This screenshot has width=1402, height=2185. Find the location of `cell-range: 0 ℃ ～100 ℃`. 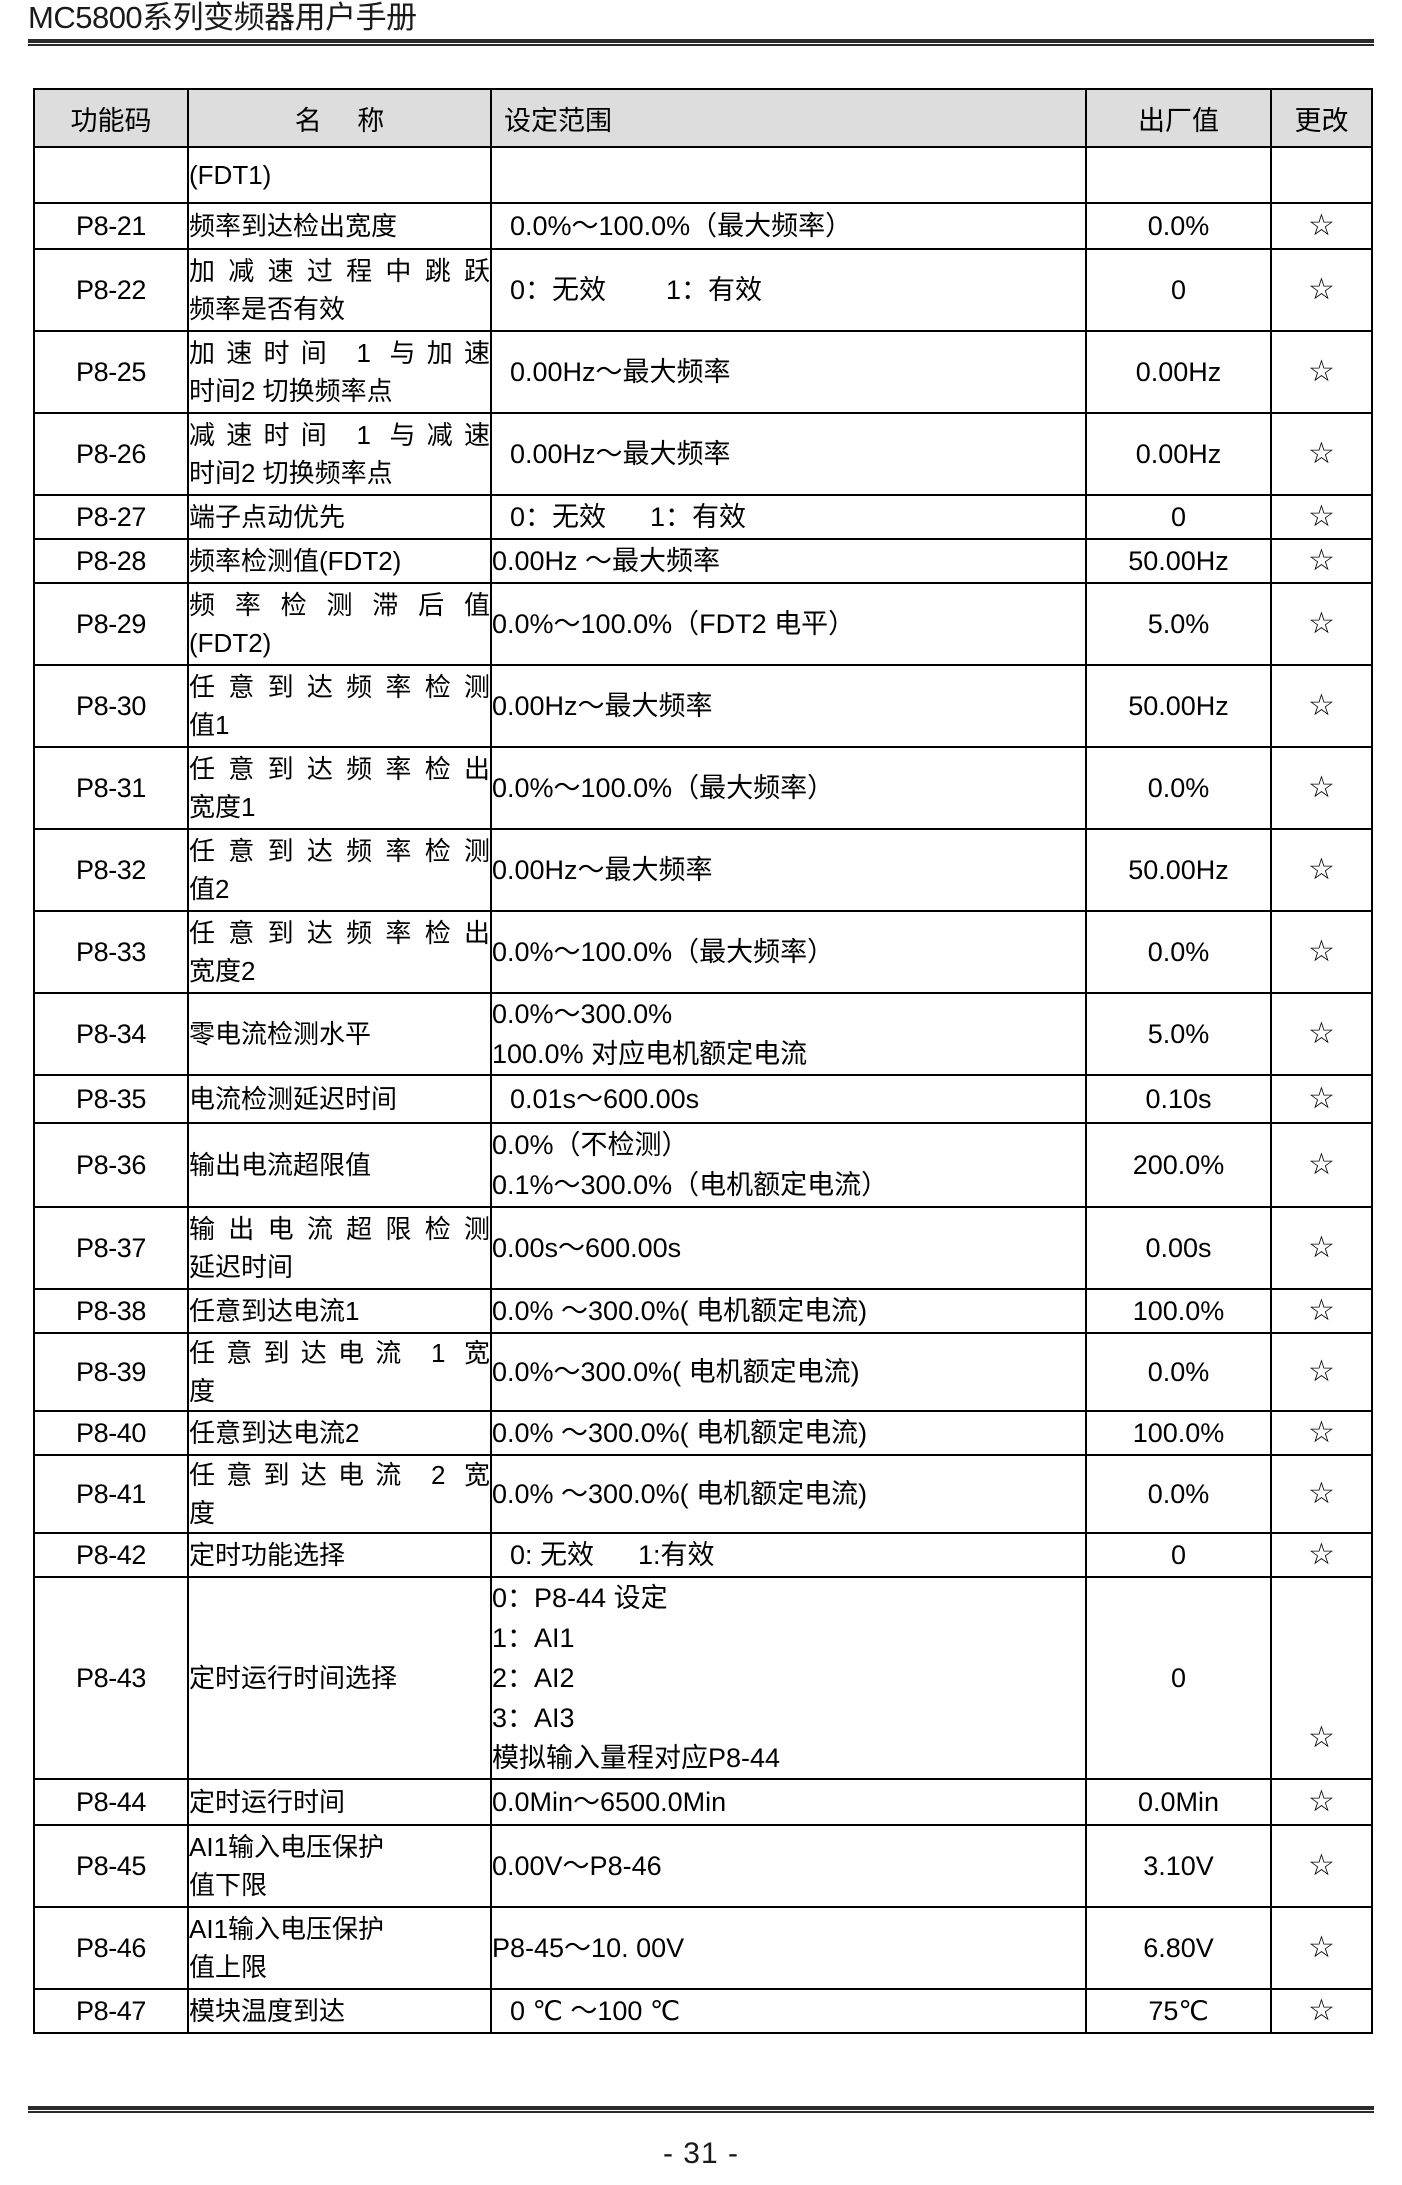

cell-range: 0 ℃ ～100 ℃ is located at coordinates (788, 2011).